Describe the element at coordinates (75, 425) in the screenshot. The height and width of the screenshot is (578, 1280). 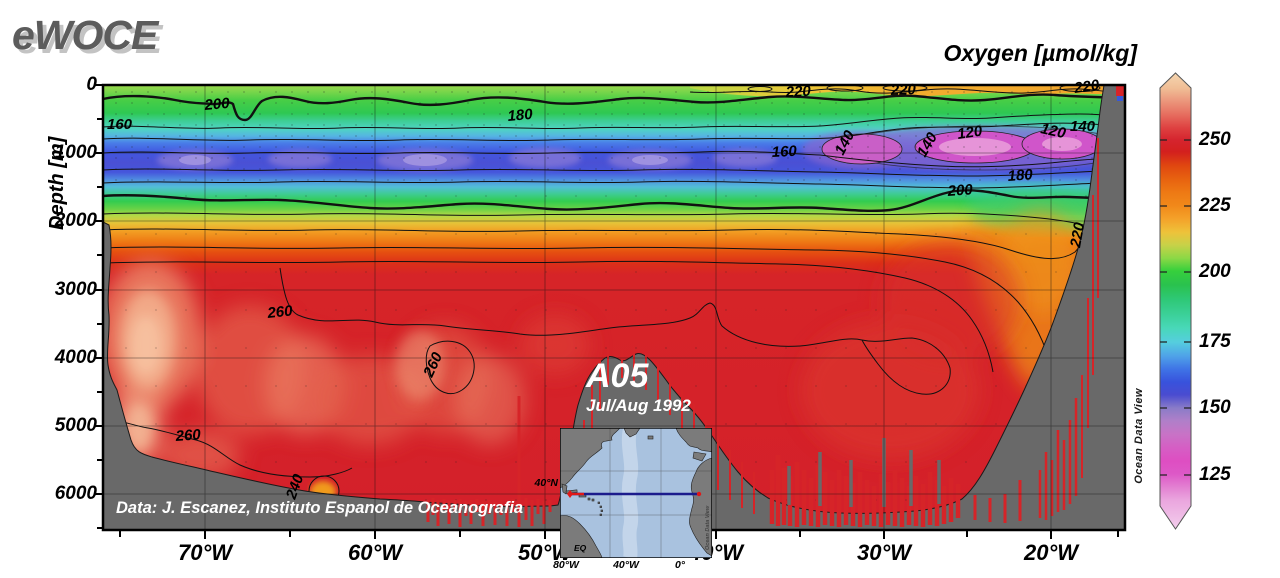
I see `y-tick-5000: 5000` at that location.